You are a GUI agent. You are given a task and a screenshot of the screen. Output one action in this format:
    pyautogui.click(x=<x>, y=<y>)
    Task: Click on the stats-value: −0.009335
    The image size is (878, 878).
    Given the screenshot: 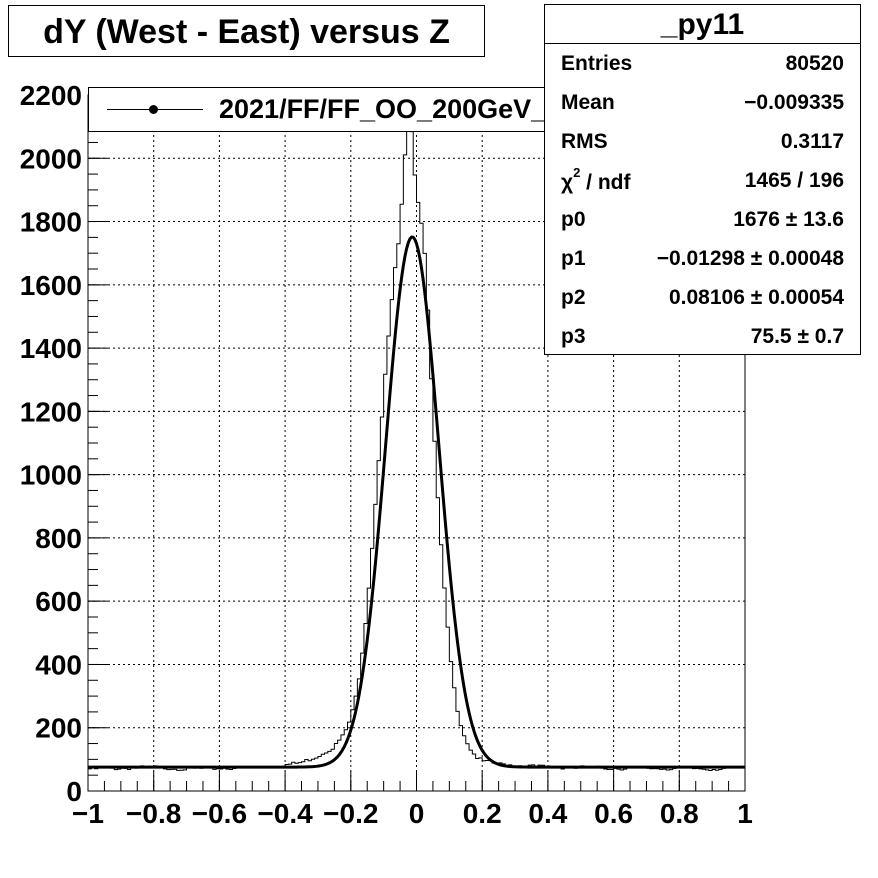 What is the action you would take?
    pyautogui.click(x=794, y=102)
    